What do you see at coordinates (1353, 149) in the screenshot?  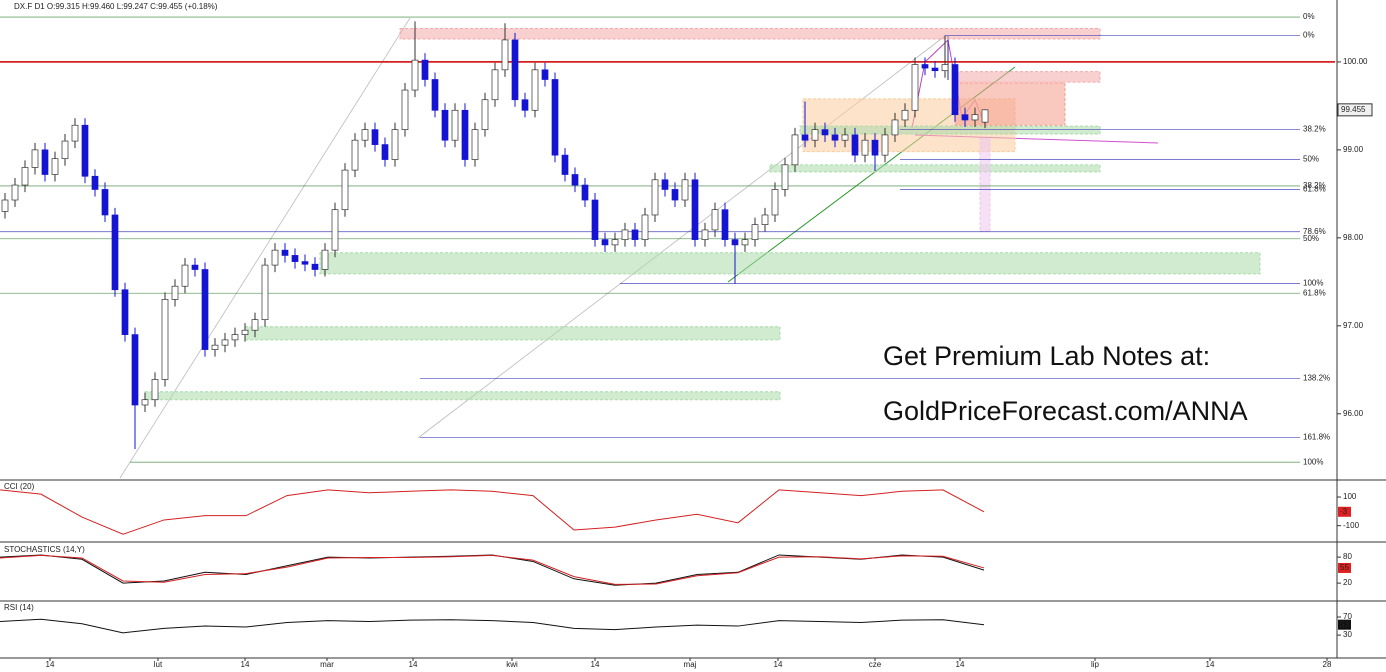 I see `y-tick-label: 99.00` at bounding box center [1353, 149].